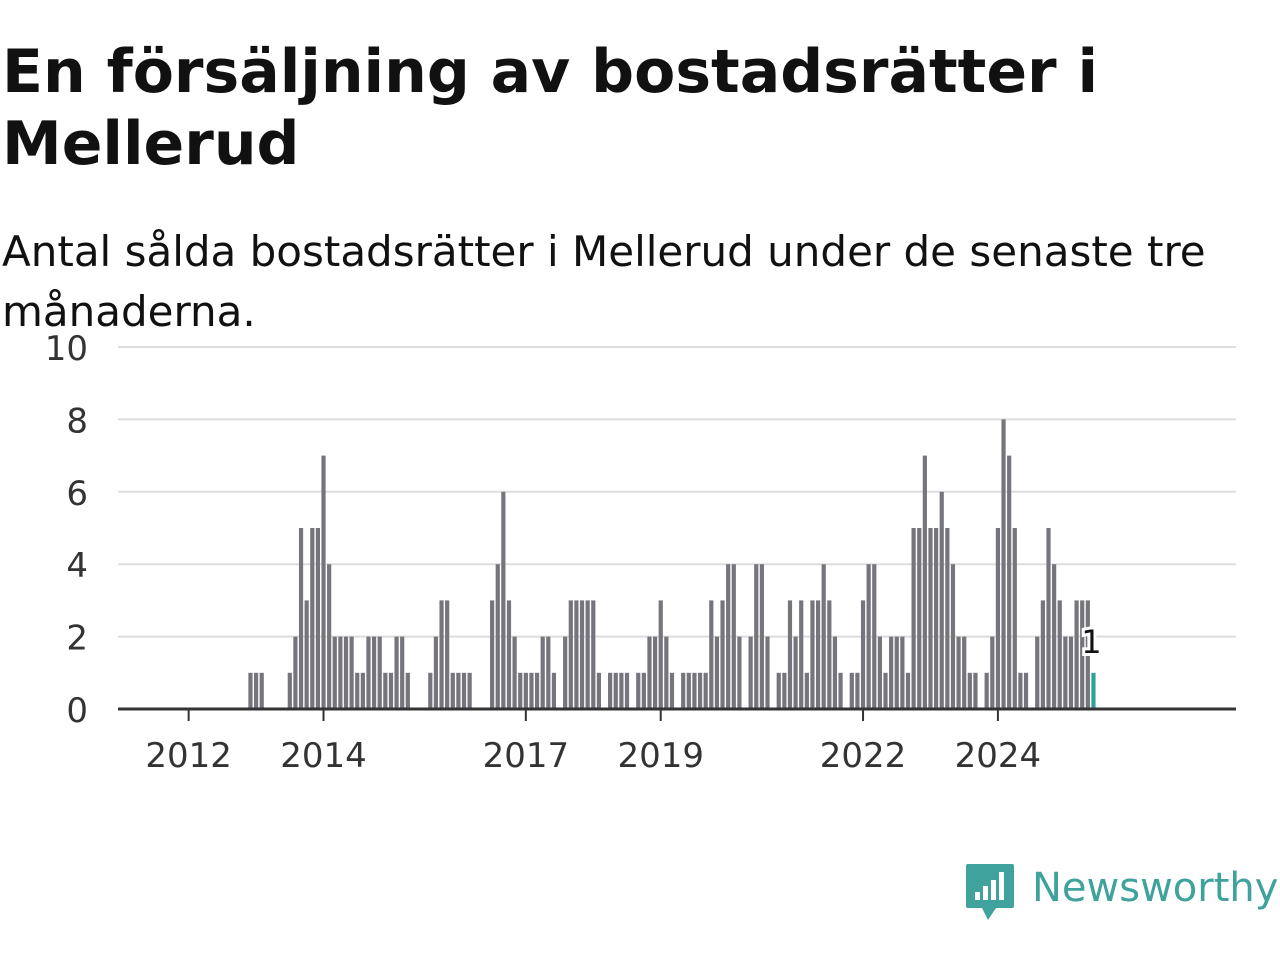 This screenshot has height=960, width=1280. Describe the element at coordinates (1091, 642) in the screenshot. I see `highlight-data-label: 1` at that location.